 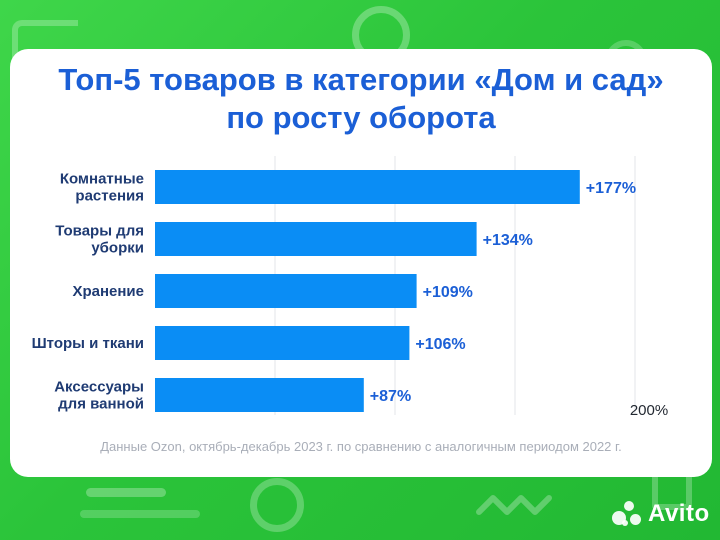 I want to click on x-tick-label: 200%, so click(x=649, y=410).